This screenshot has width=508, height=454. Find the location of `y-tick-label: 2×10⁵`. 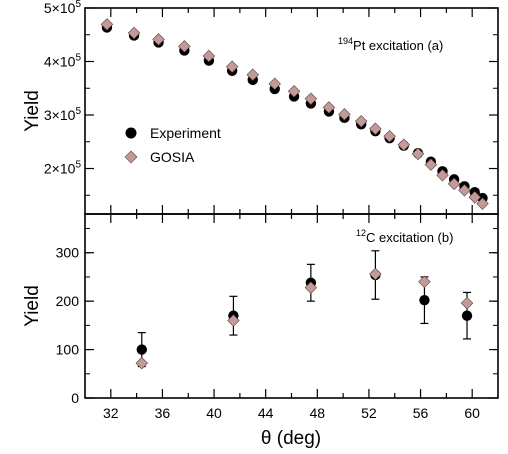

y-tick-label: 2×10⁵ is located at coordinates (63, 168).